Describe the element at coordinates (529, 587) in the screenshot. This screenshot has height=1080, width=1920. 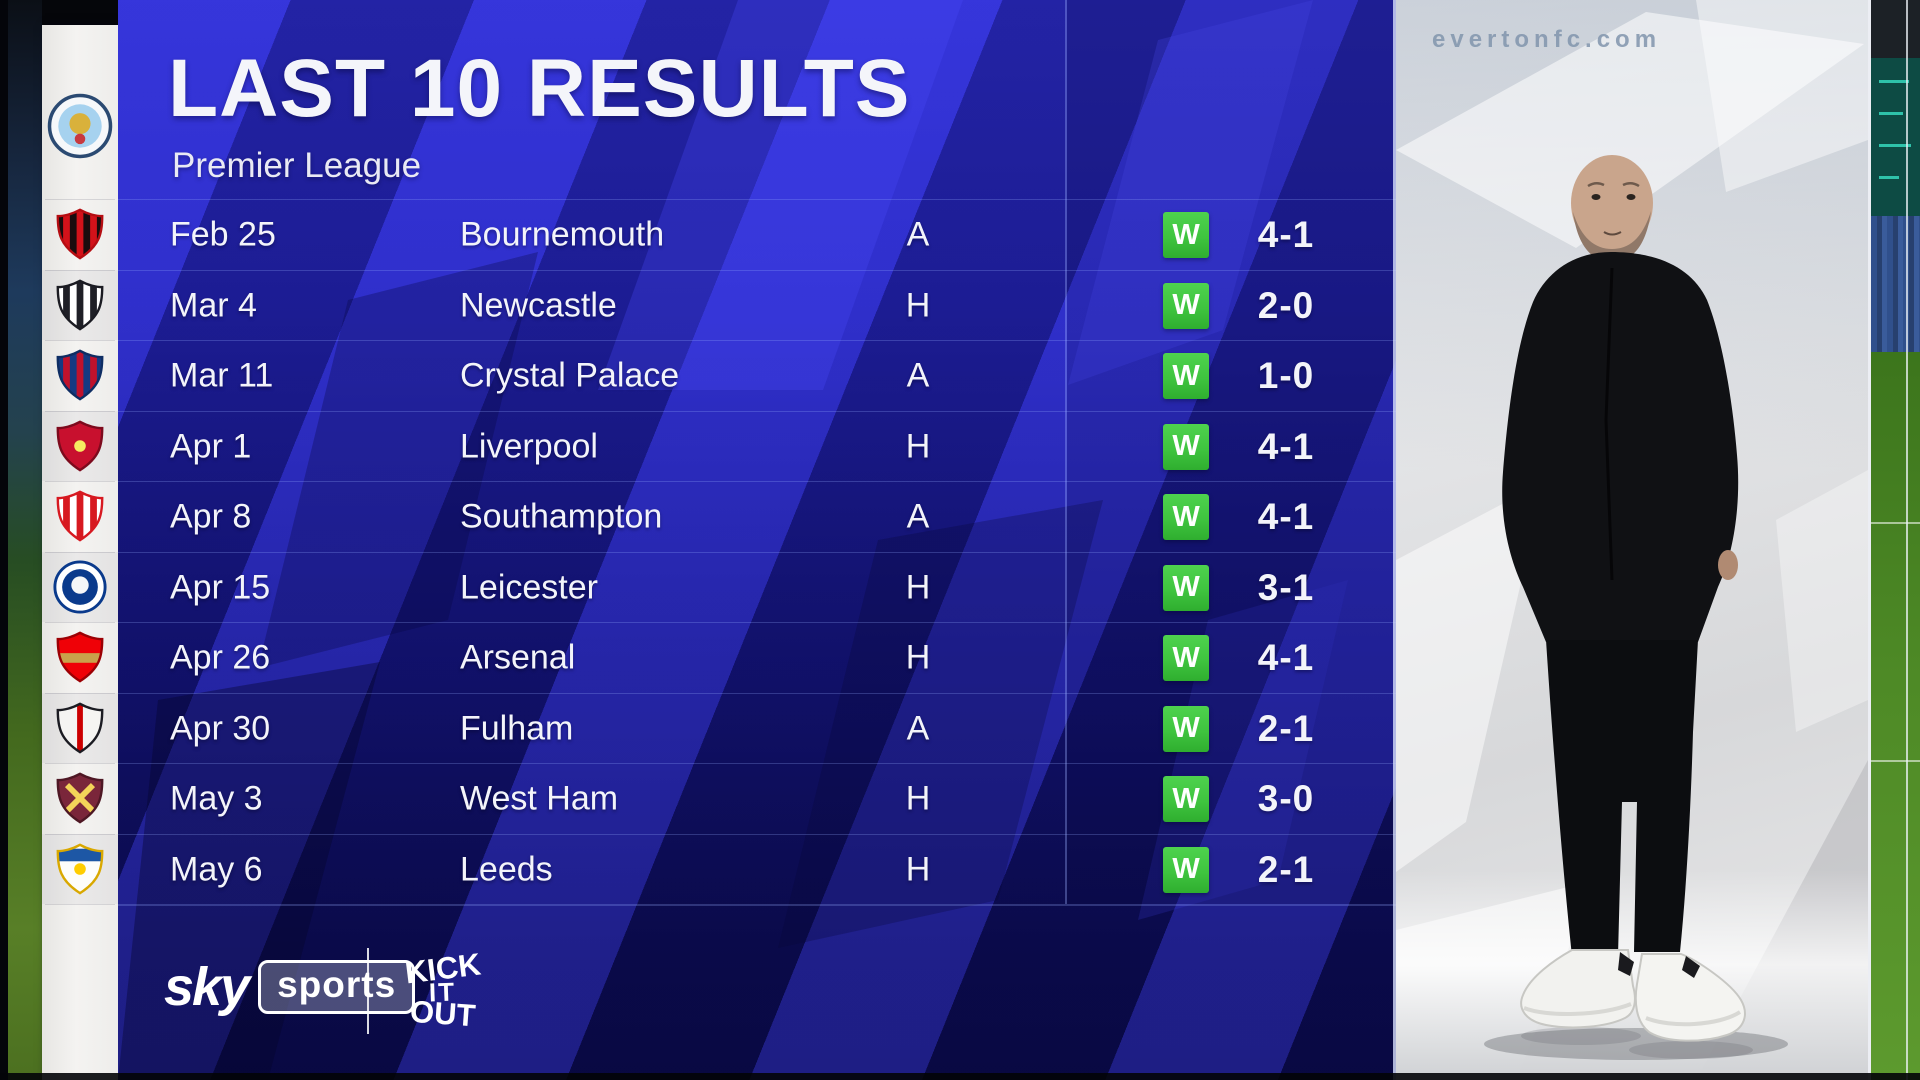
I see `opponent-name: Leicester` at that location.